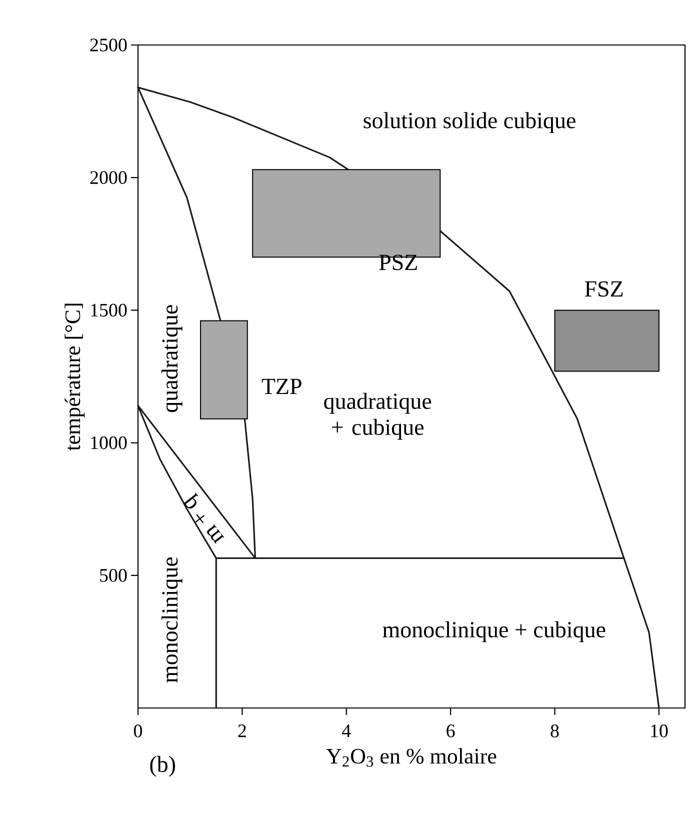 The width and height of the screenshot is (689, 820). What do you see at coordinates (659, 731) in the screenshot?
I see `x-tick-label: 10` at bounding box center [659, 731].